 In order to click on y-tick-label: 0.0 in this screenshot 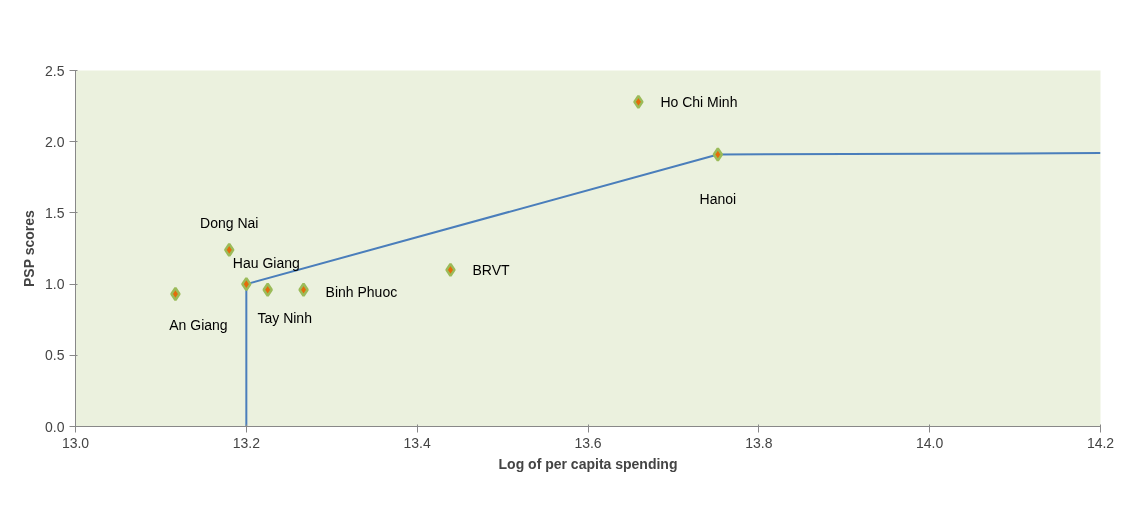, I will do `click(55, 426)`.